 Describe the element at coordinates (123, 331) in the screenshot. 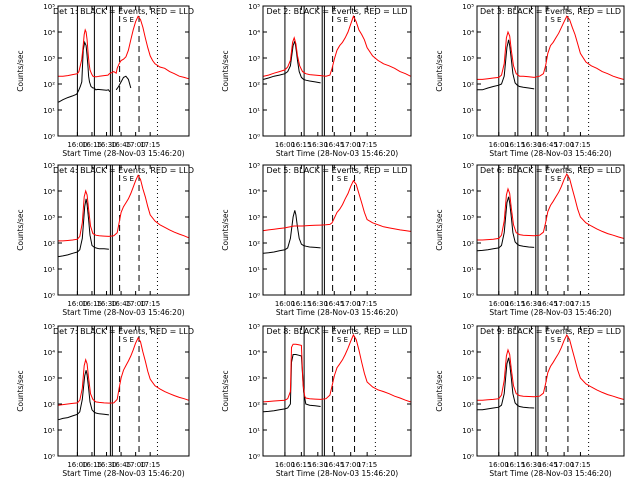

I see `panel-title: Det 7: BLACK = Events, RED = LLD` at that location.